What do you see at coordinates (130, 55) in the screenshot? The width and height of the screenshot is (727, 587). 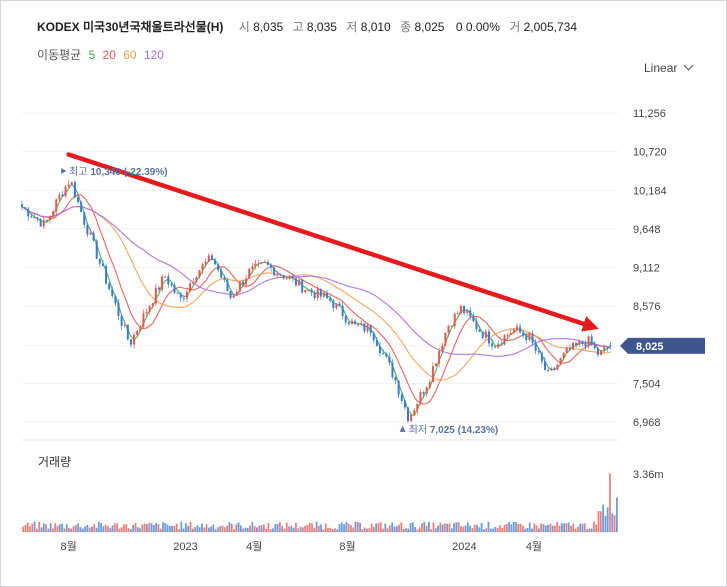 I see `ma-60-label: 60` at bounding box center [130, 55].